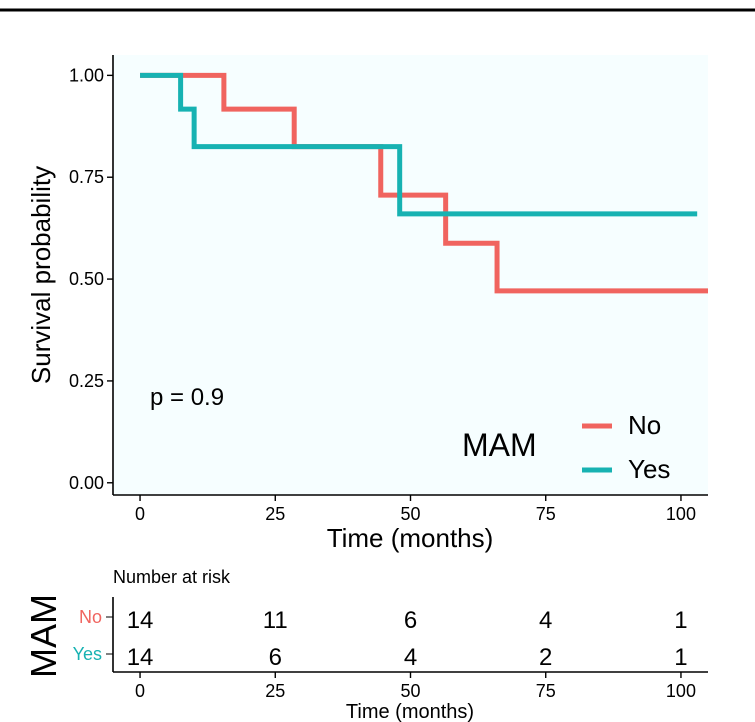  Describe the element at coordinates (407, 639) in the screenshot. I see `risk-table-counts: 14 11 6 4 1 14 6 4 2 1` at that location.